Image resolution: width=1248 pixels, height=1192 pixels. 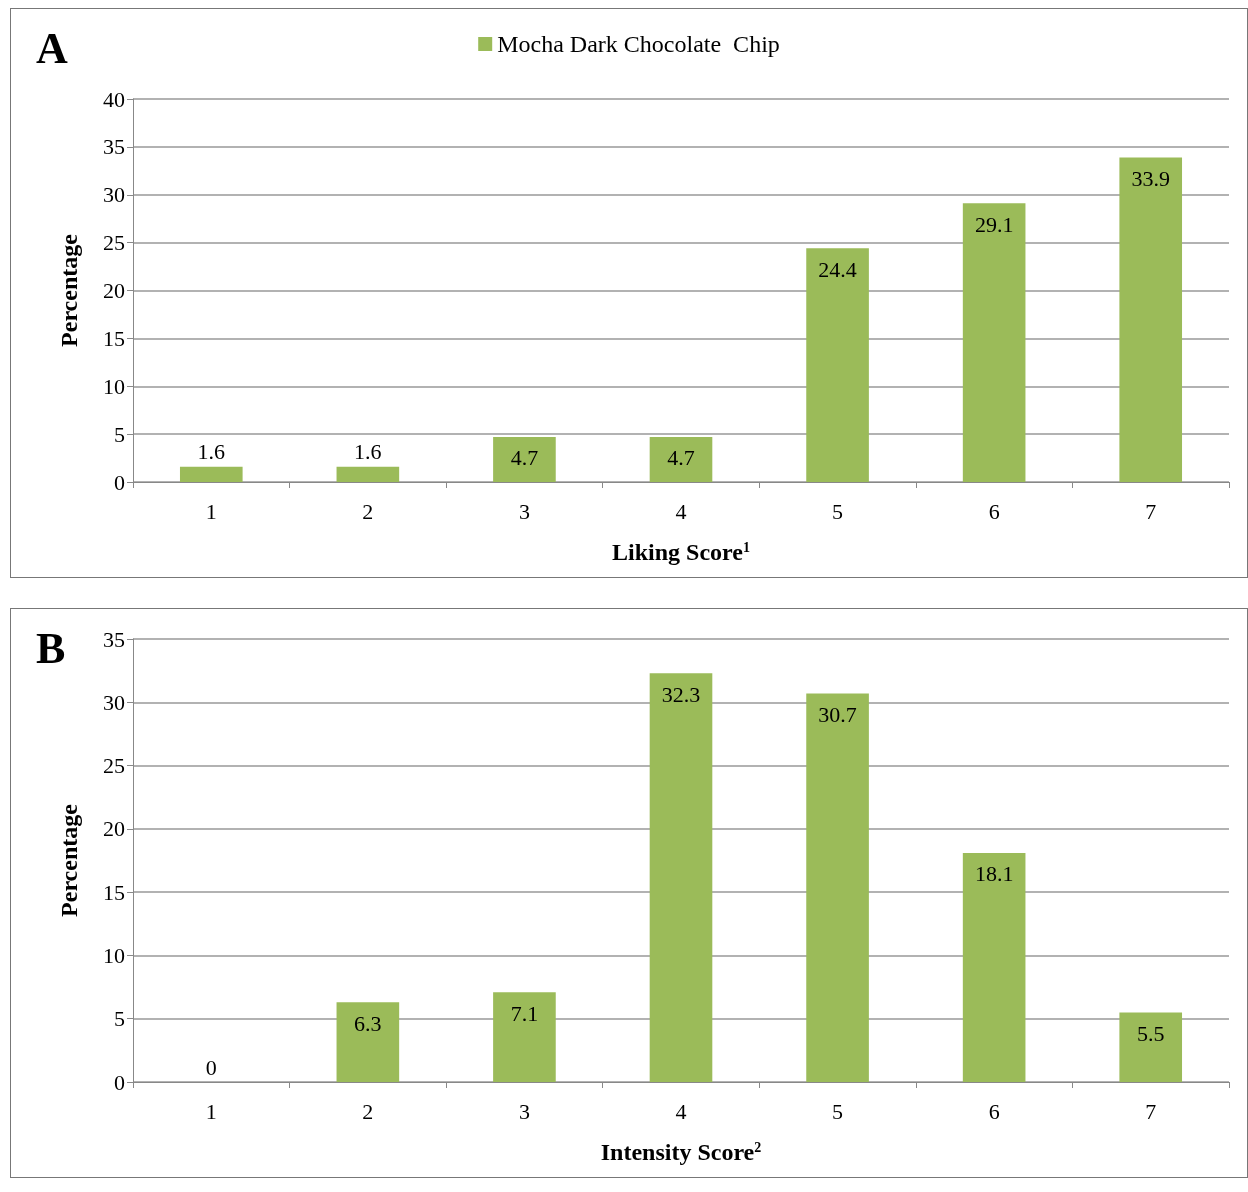 What do you see at coordinates (1150, 1033) in the screenshot?
I see `data-label: 5.5` at bounding box center [1150, 1033].